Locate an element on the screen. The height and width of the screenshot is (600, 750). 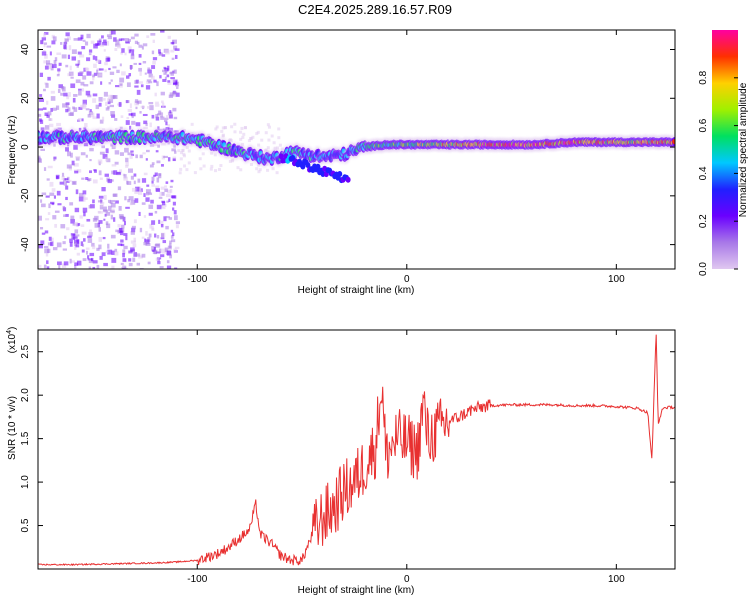
snr-y-tick-label: 1.0 is located at coordinates (25, 482).